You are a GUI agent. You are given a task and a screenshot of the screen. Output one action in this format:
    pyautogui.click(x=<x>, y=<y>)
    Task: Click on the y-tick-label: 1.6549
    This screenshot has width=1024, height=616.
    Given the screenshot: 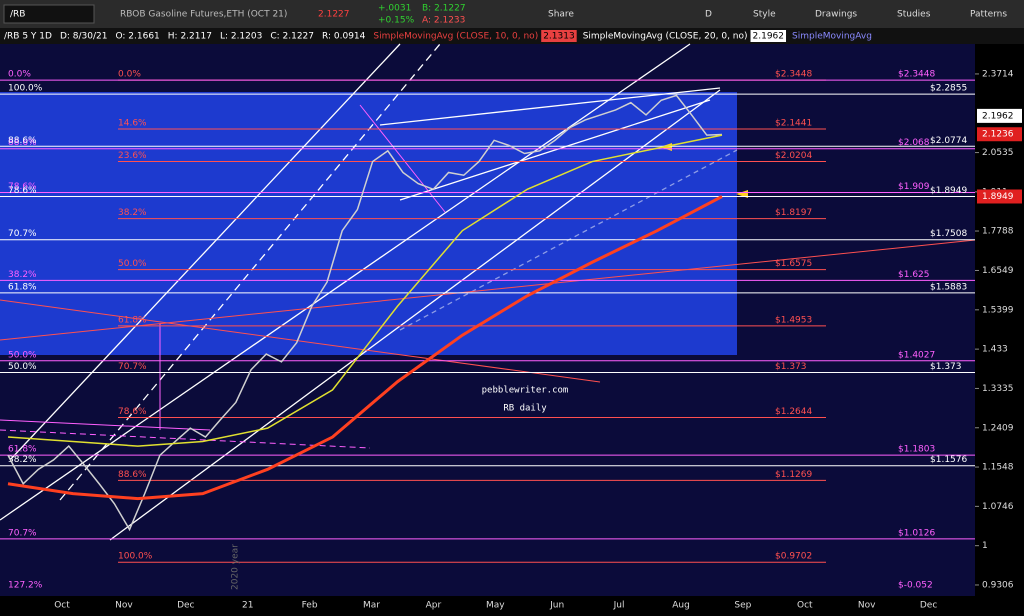 What is the action you would take?
    pyautogui.click(x=998, y=271)
    